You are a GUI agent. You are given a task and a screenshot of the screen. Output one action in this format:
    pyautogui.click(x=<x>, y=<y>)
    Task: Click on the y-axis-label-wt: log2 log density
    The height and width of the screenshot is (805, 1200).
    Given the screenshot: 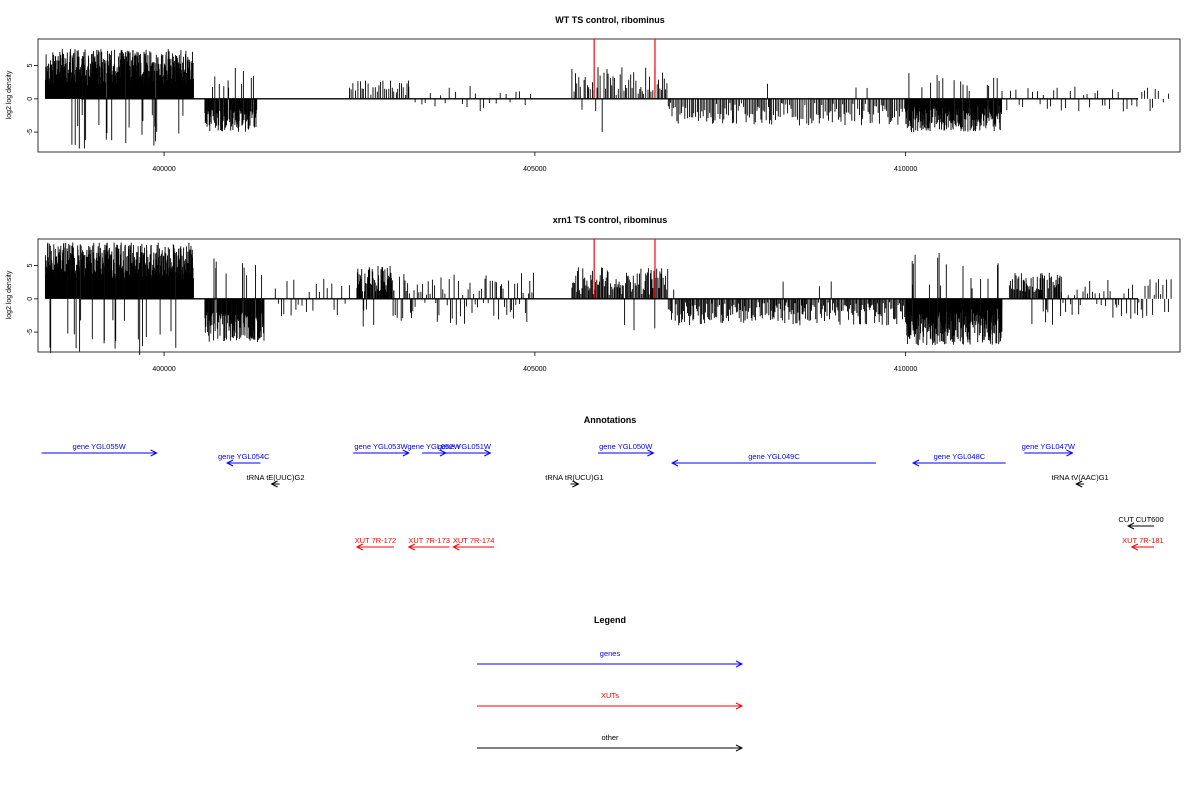 What is the action you would take?
    pyautogui.click(x=9, y=94)
    